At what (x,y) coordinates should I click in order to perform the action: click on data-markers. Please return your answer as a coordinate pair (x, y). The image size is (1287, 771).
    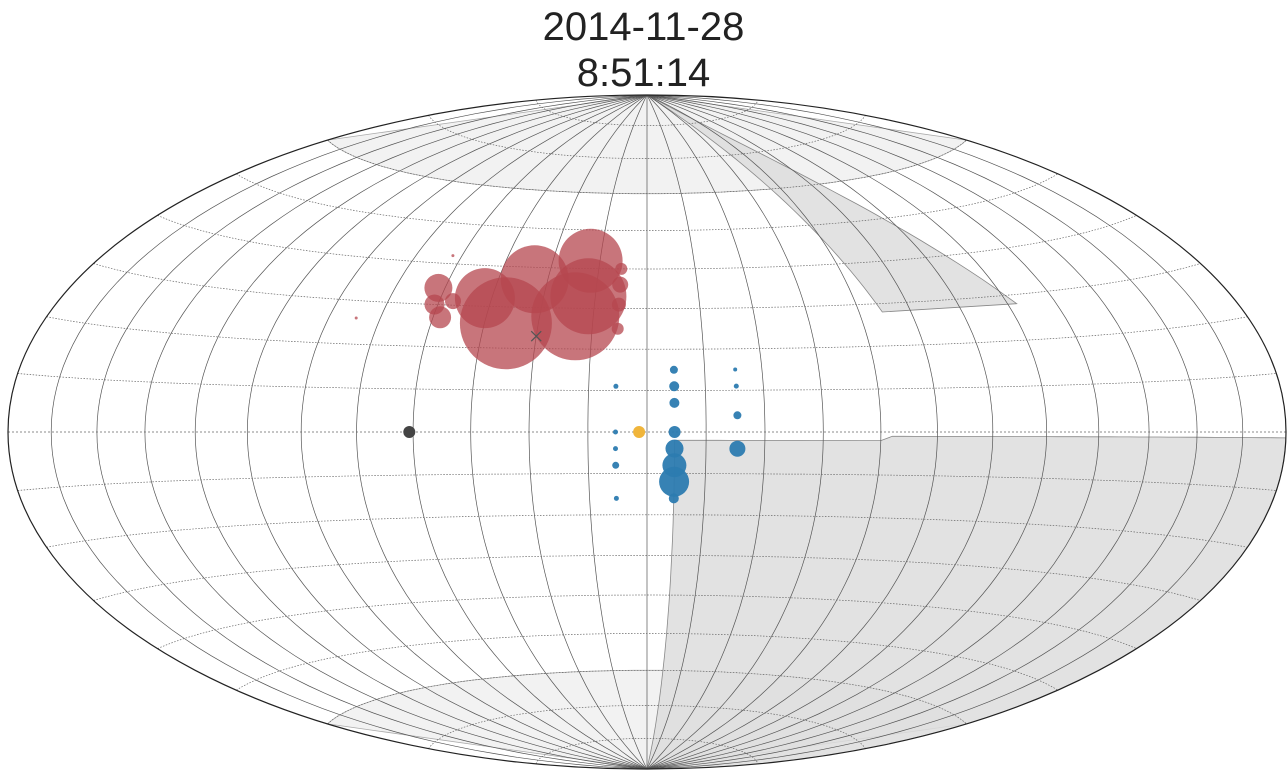
    Looking at the image, I should click on (550, 366).